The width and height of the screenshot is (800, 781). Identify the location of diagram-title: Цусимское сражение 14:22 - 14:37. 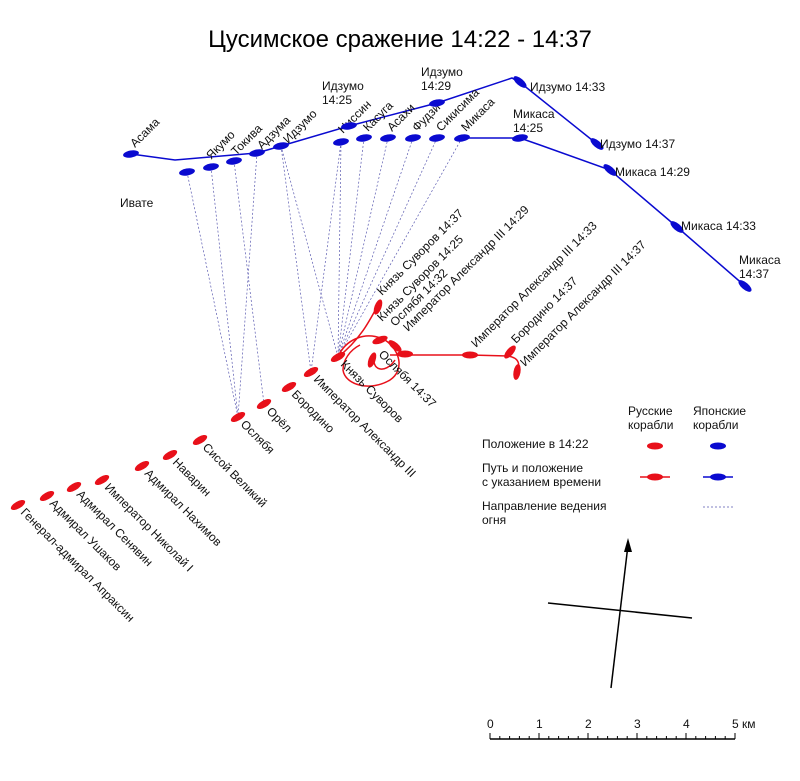
(400, 39).